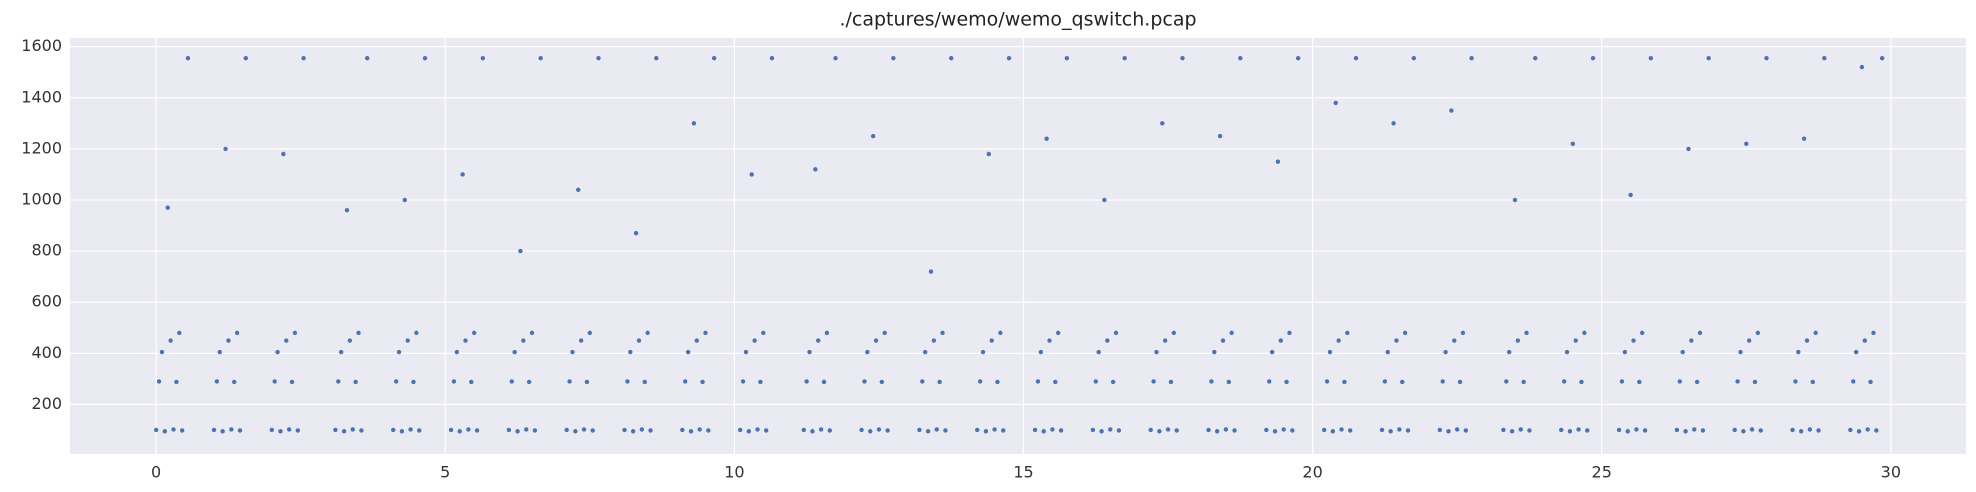 Image resolution: width=1976 pixels, height=492 pixels. I want to click on x-tick-label: 15, so click(1023, 472).